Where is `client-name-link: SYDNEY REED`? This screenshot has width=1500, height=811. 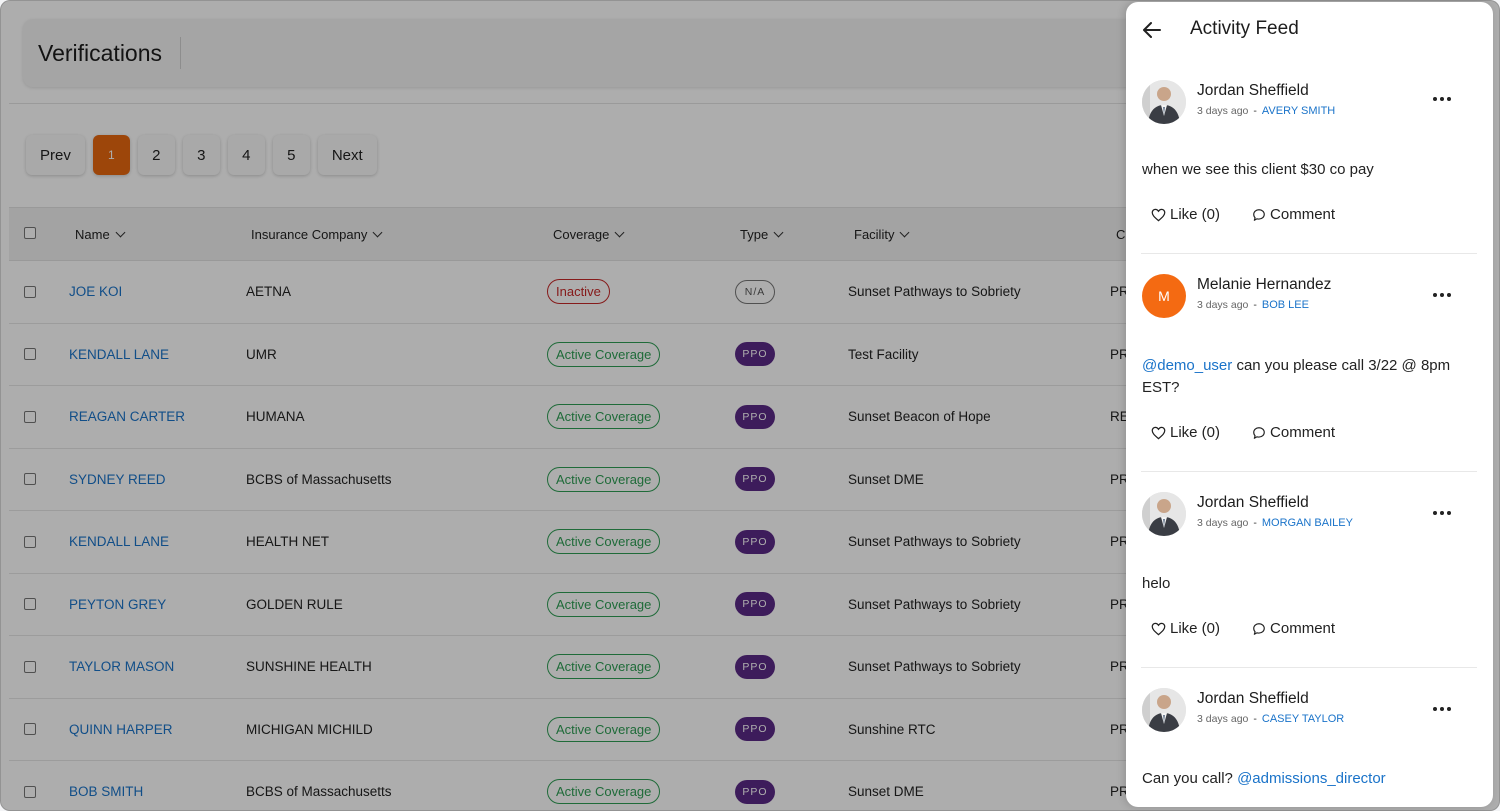
client-name-link: SYDNEY REED is located at coordinates (117, 479).